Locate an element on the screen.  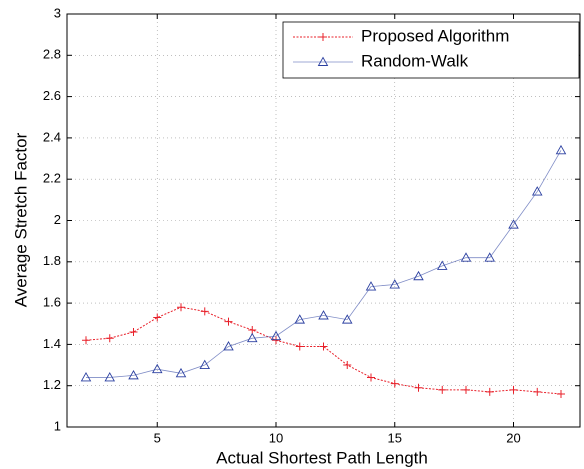
legend-label: Random-Walk is located at coordinates (415, 60).